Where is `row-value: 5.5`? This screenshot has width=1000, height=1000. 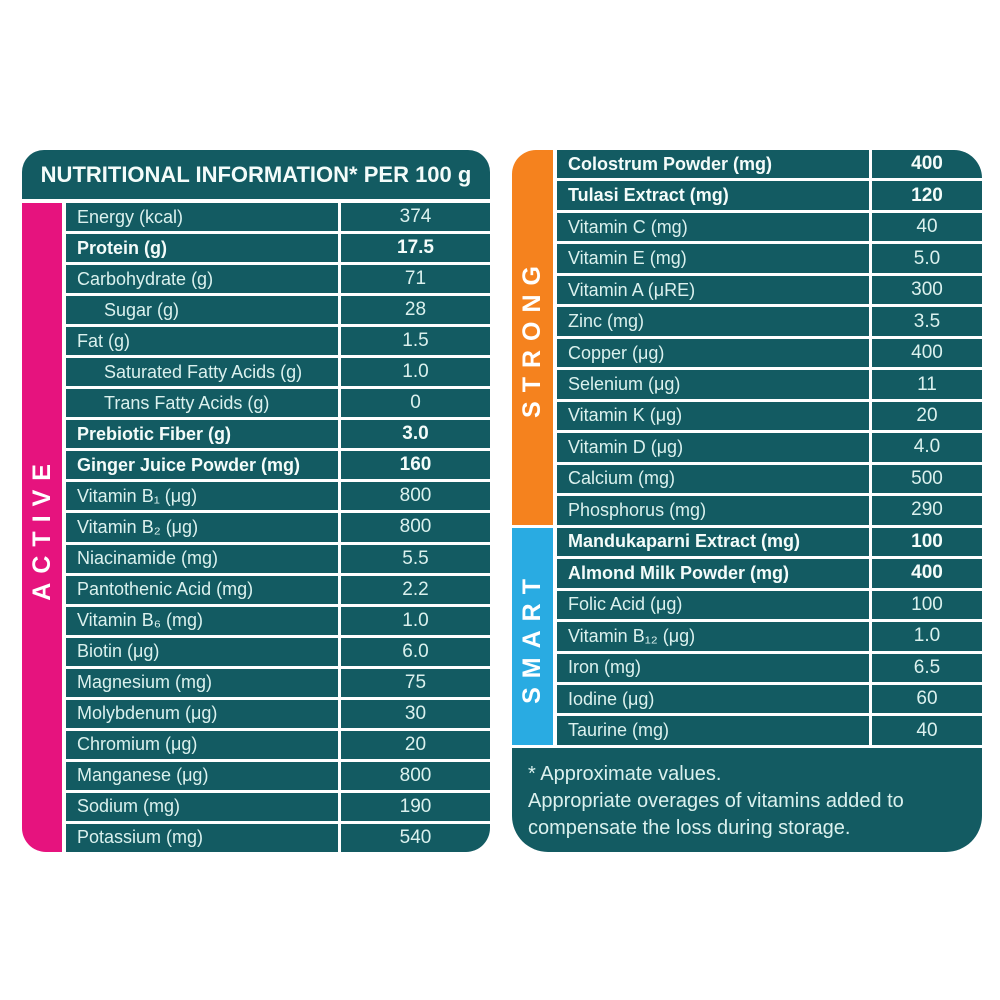
row-value: 5.5 is located at coordinates (415, 558).